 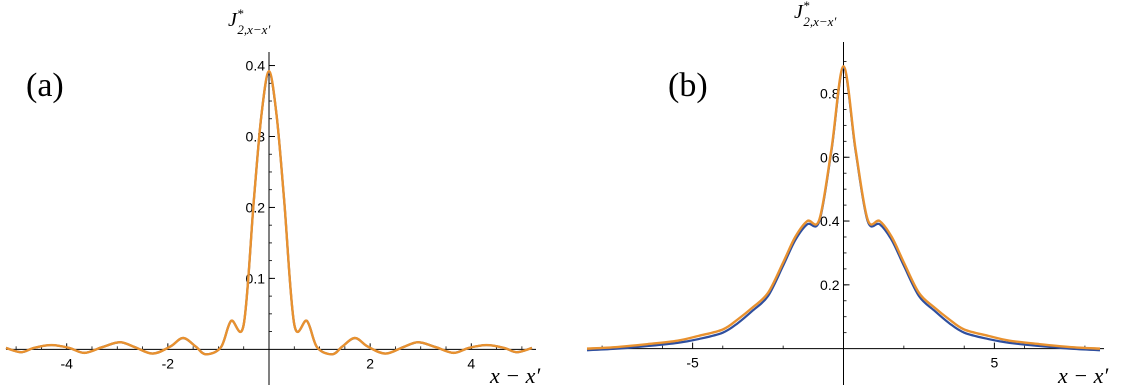 I want to click on panel-b-y-tick-label: 0.8, so click(x=830, y=93).